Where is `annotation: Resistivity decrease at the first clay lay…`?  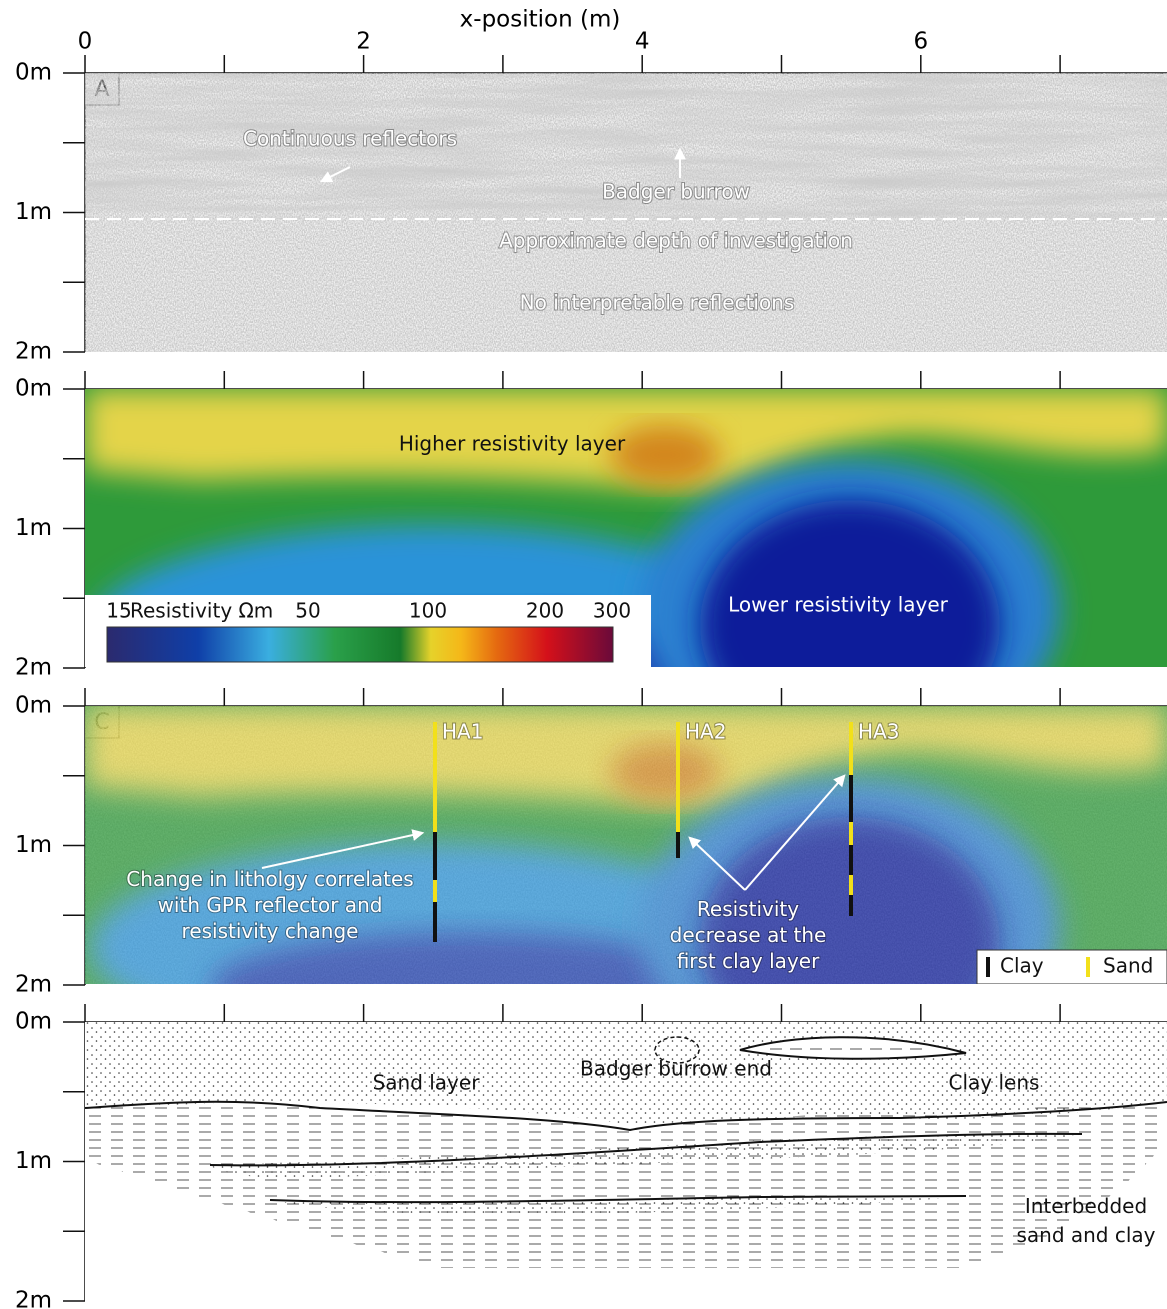 annotation: Resistivity decrease at the first clay lay… is located at coordinates (748, 935).